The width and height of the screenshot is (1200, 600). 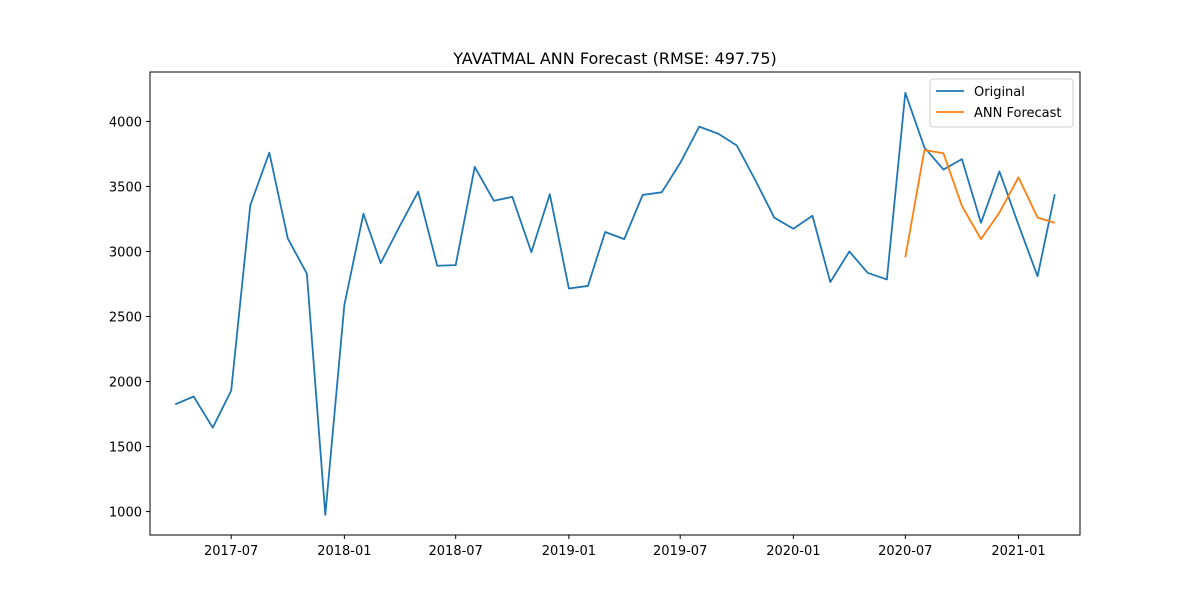 I want to click on series-line-ann-forecast, so click(x=980, y=203).